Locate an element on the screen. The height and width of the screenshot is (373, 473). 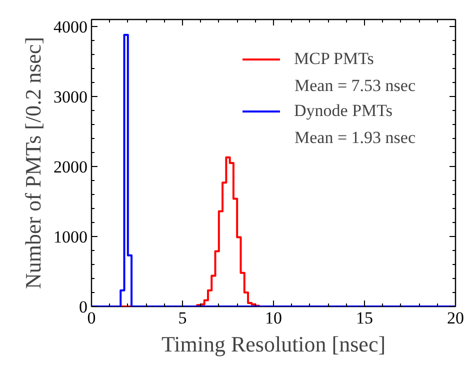
x-tick-label: 5 is located at coordinates (182, 318).